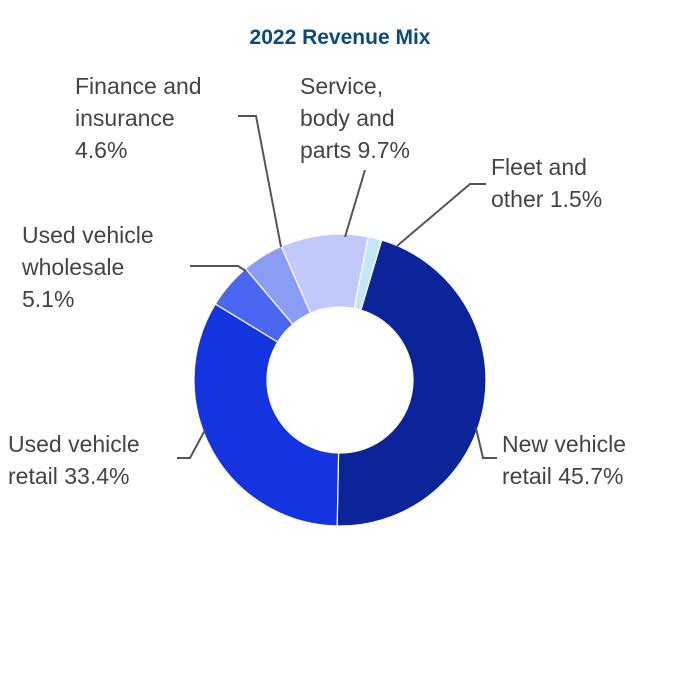 The width and height of the screenshot is (680, 700). I want to click on leader-line-service-body-parts, so click(355, 203).